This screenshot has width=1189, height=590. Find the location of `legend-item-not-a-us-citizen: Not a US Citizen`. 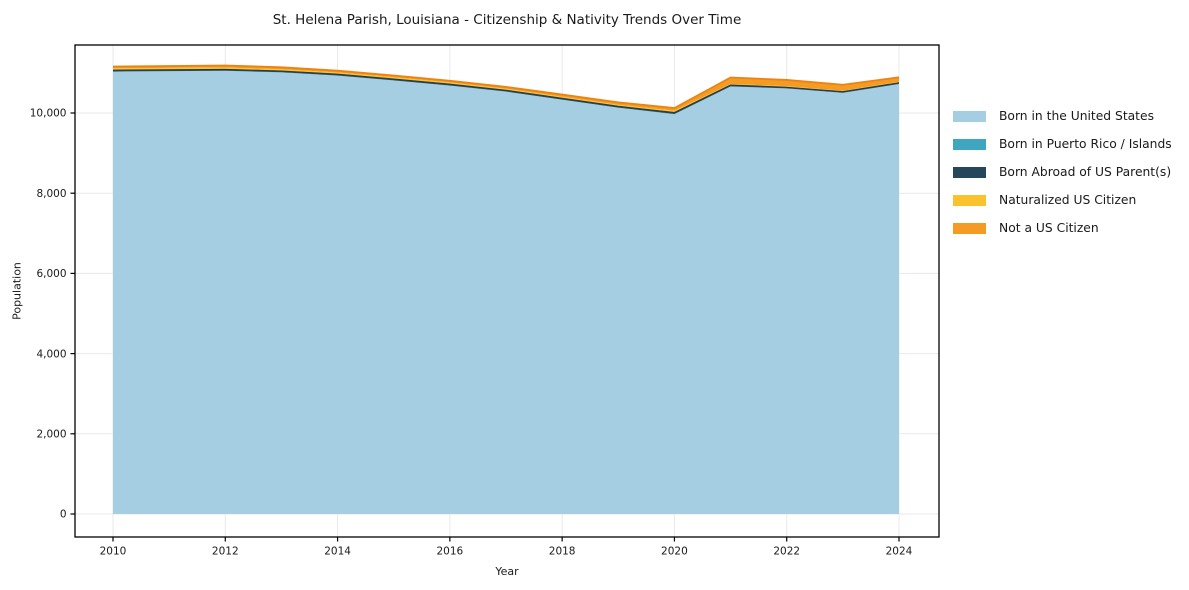

legend-item-not-a-us-citizen: Not a US Citizen is located at coordinates (1062, 228).